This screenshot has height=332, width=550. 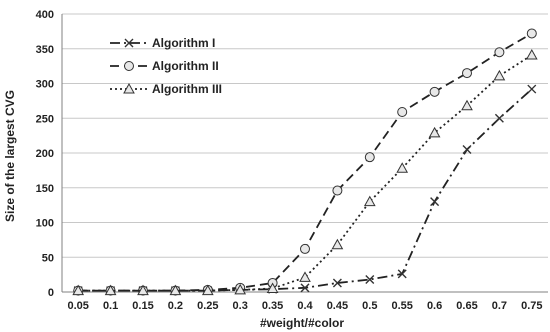 I want to click on legend-entry-3: Algorithm III, so click(x=166, y=89).